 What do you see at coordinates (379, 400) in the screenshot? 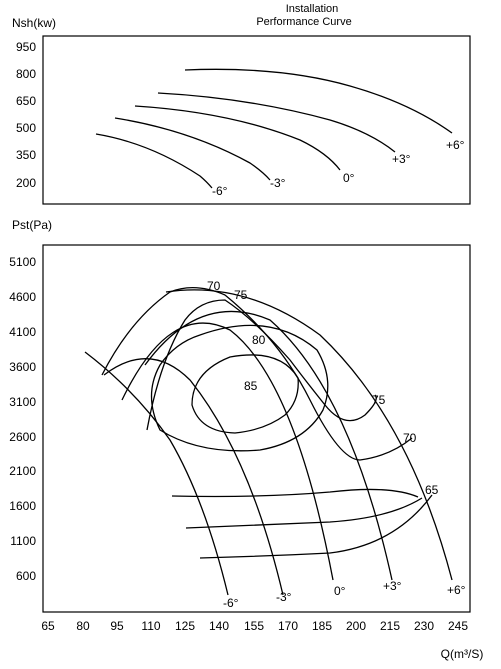
I see `efficiency-label-75-right: 75` at bounding box center [379, 400].